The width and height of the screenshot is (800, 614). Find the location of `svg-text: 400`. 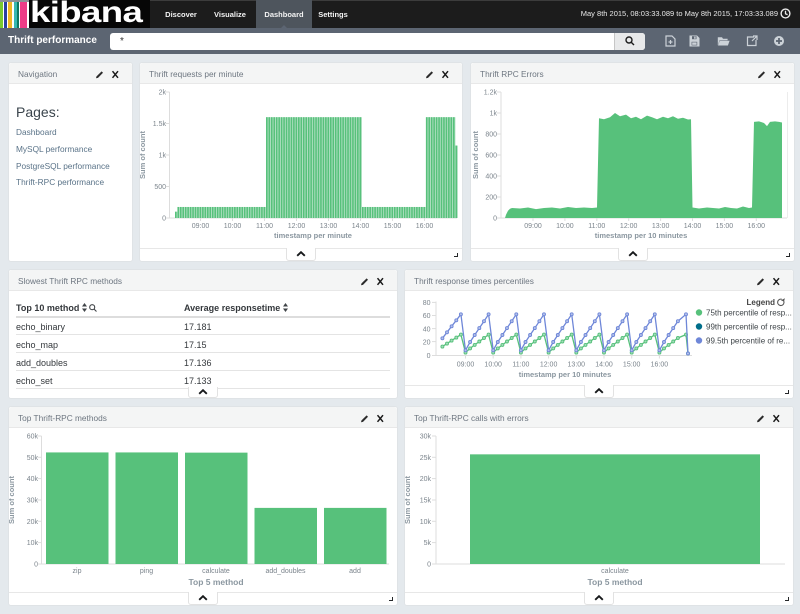

svg-text: 400 is located at coordinates (491, 177).